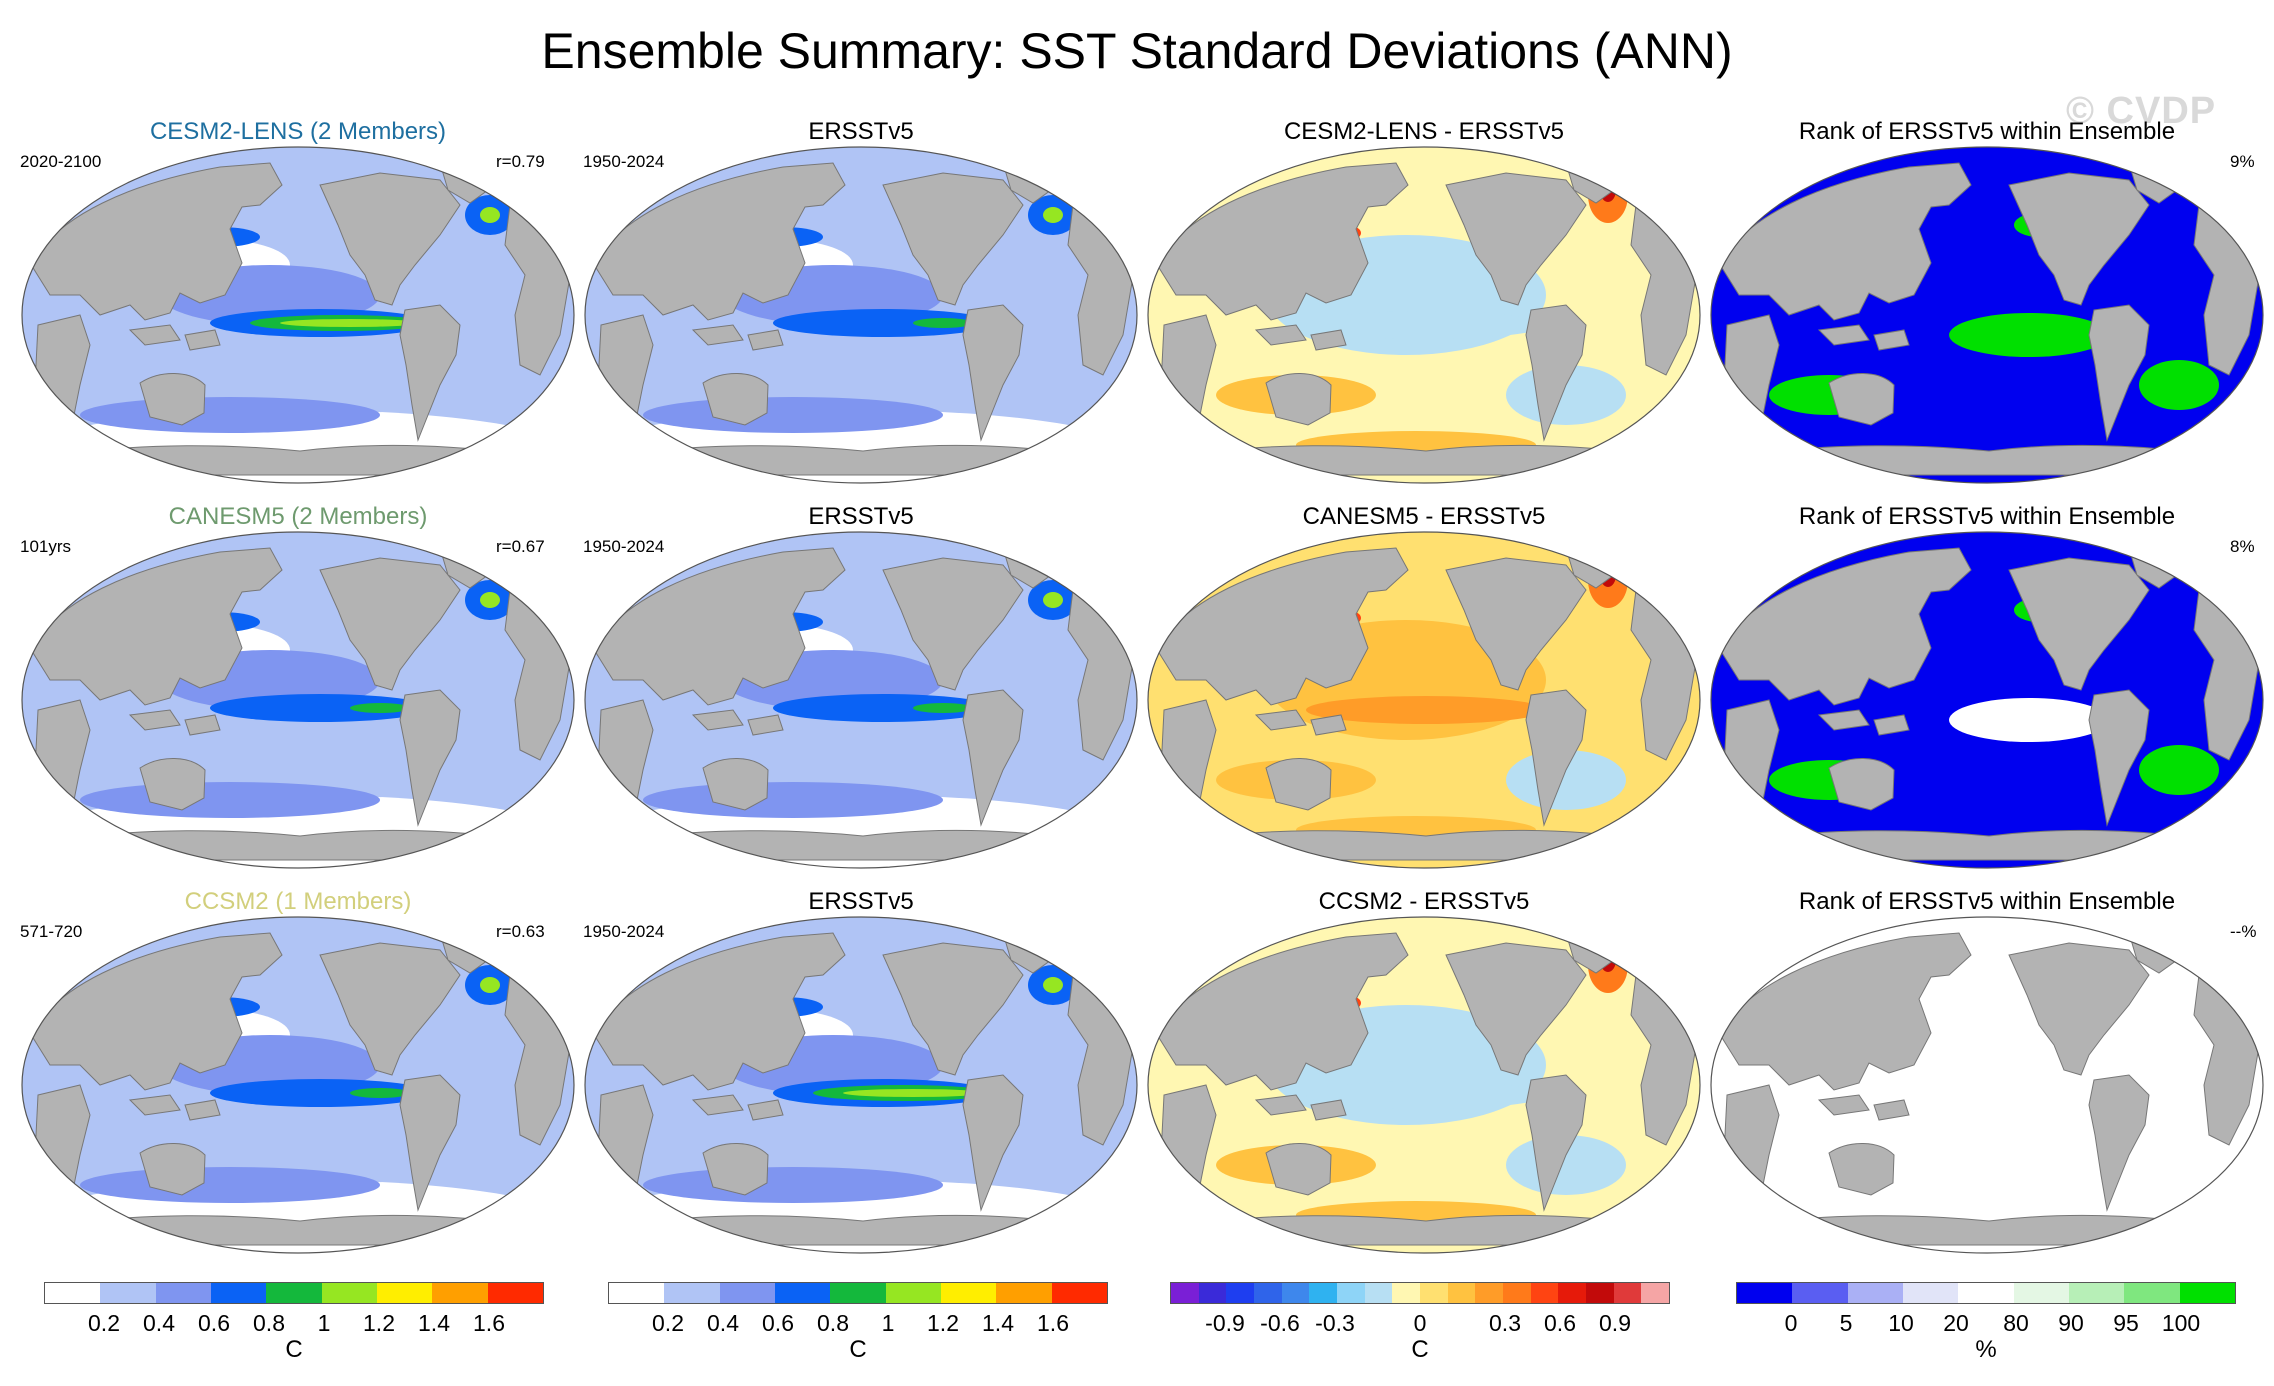  I want to click on diff-colorbar, so click(1420, 1293).